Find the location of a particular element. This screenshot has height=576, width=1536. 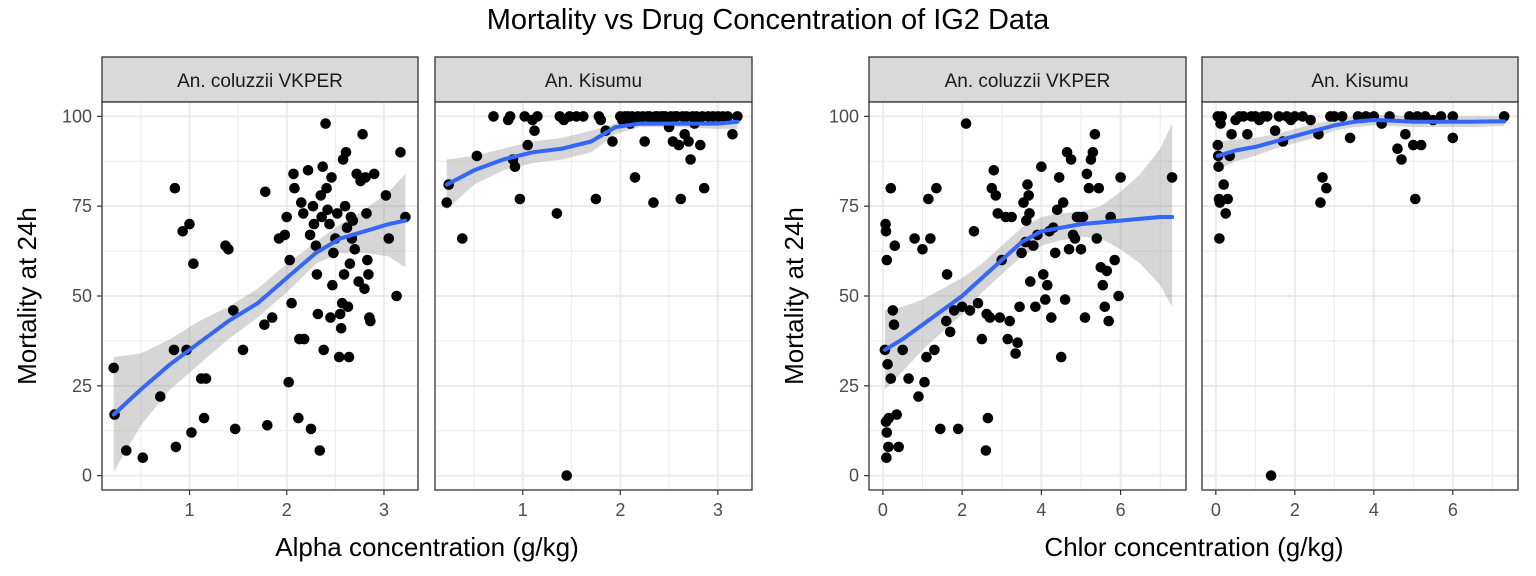

y-tick-label-1: 0 is located at coordinates (854, 476).